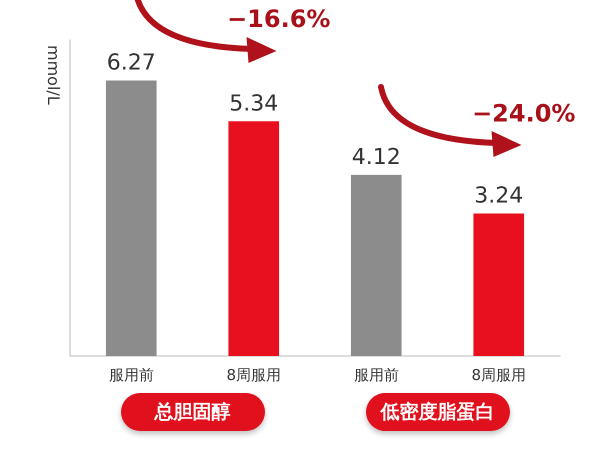 This screenshot has width=600, height=450. Describe the element at coordinates (524, 113) in the screenshot. I see `annotation: −24.0%` at that location.